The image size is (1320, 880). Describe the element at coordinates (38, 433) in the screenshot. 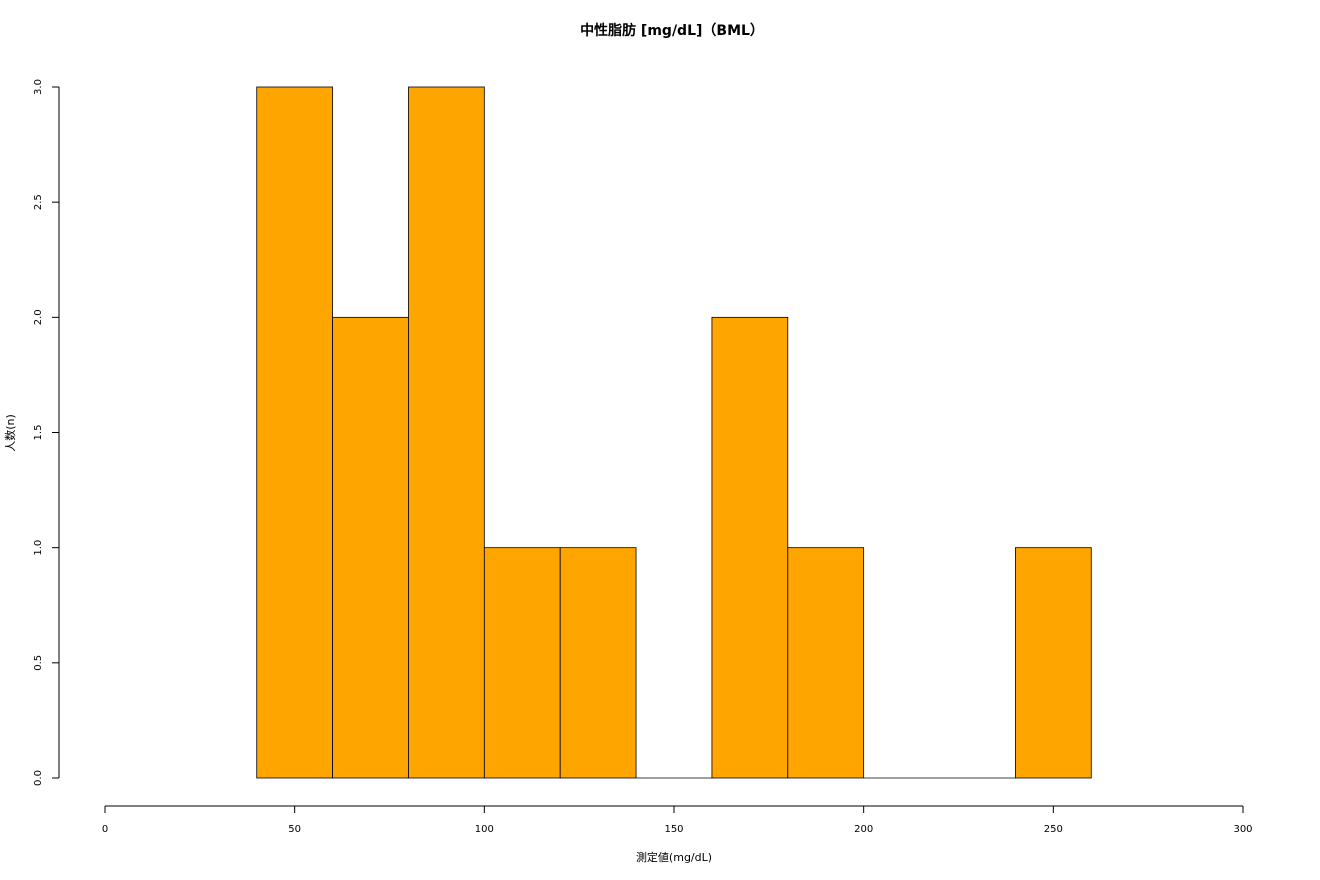

I see `y-tick-label: 1.5` at that location.